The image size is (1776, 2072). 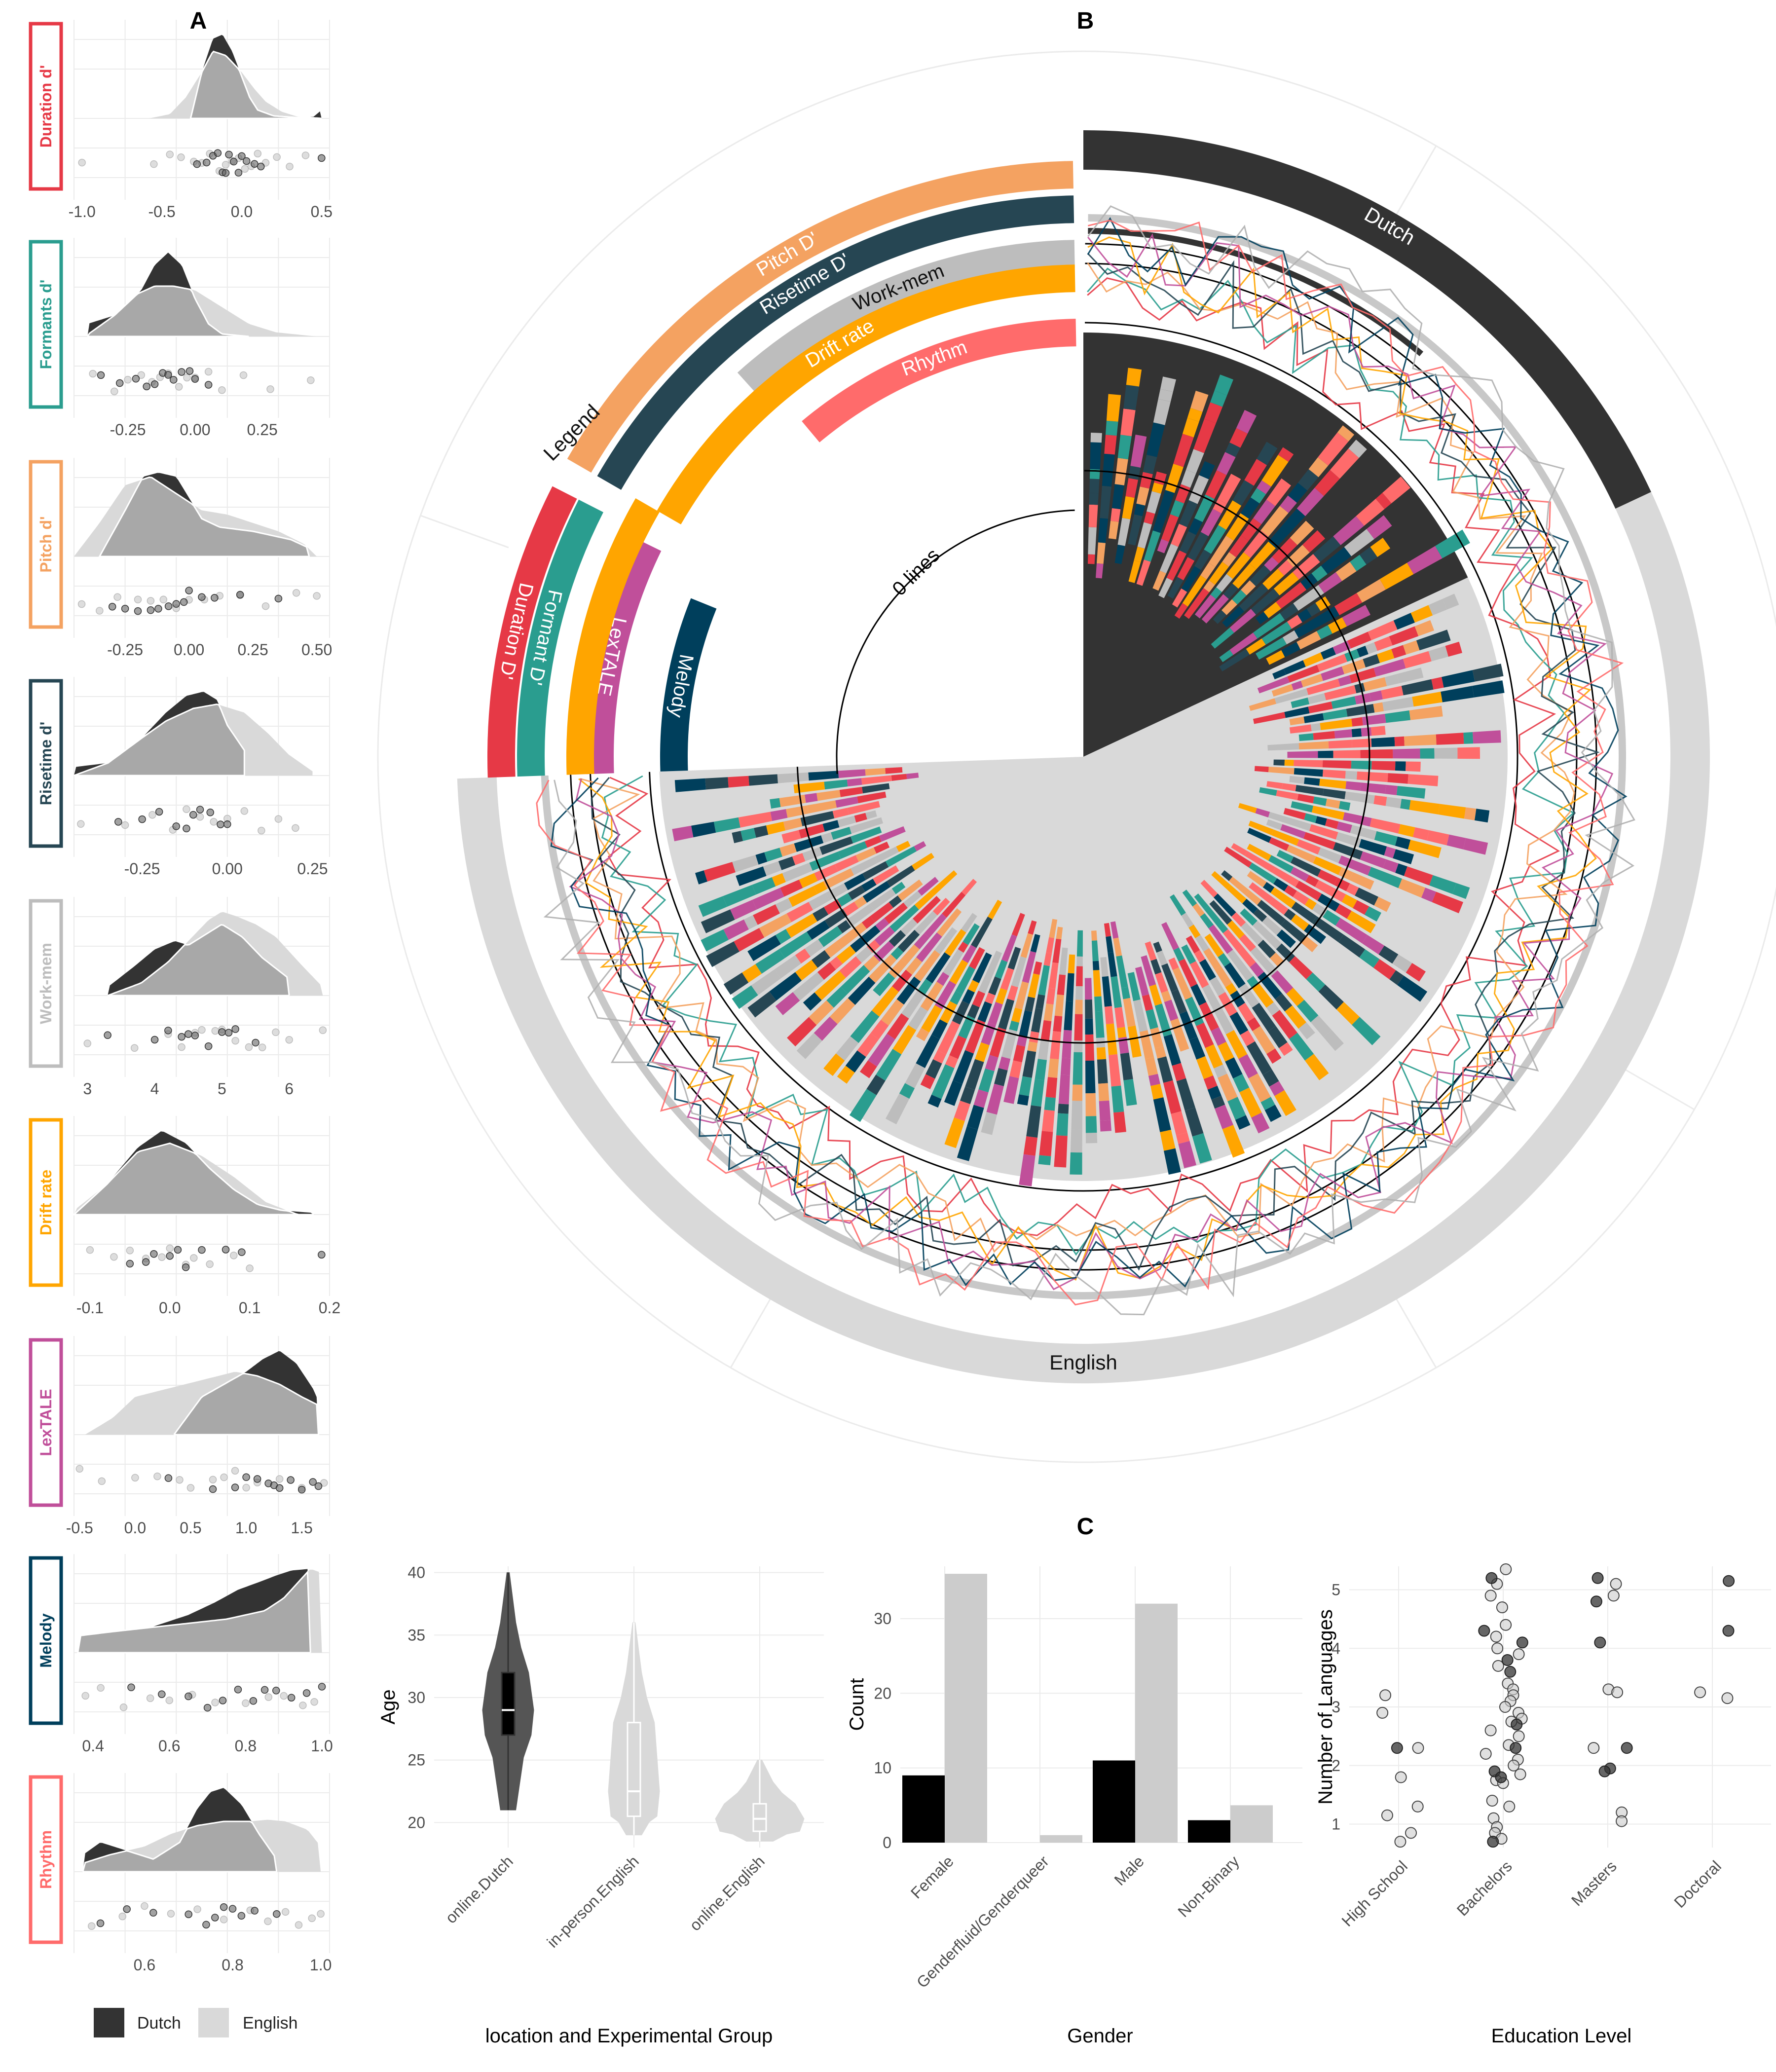 What do you see at coordinates (1374, 1893) in the screenshot?
I see `x-tick-label: High School` at bounding box center [1374, 1893].